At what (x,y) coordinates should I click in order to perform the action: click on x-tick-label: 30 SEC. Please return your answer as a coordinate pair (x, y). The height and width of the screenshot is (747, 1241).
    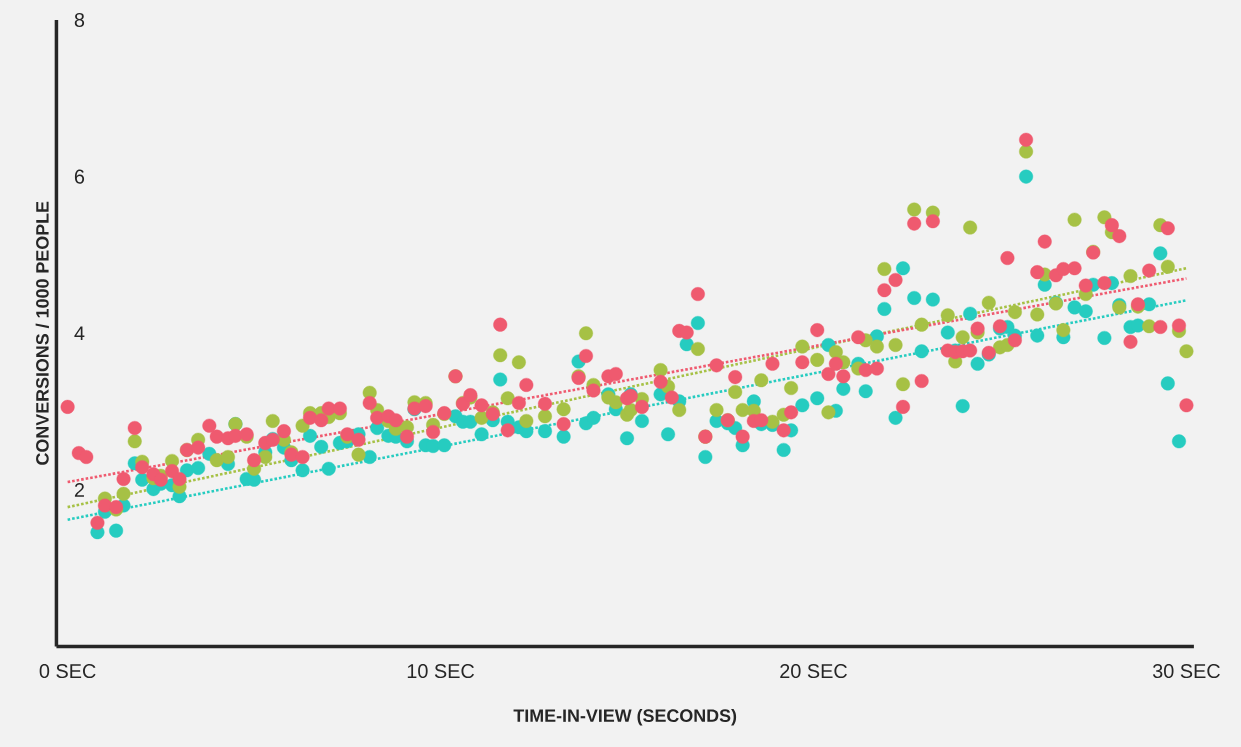
    Looking at the image, I should click on (1186, 670).